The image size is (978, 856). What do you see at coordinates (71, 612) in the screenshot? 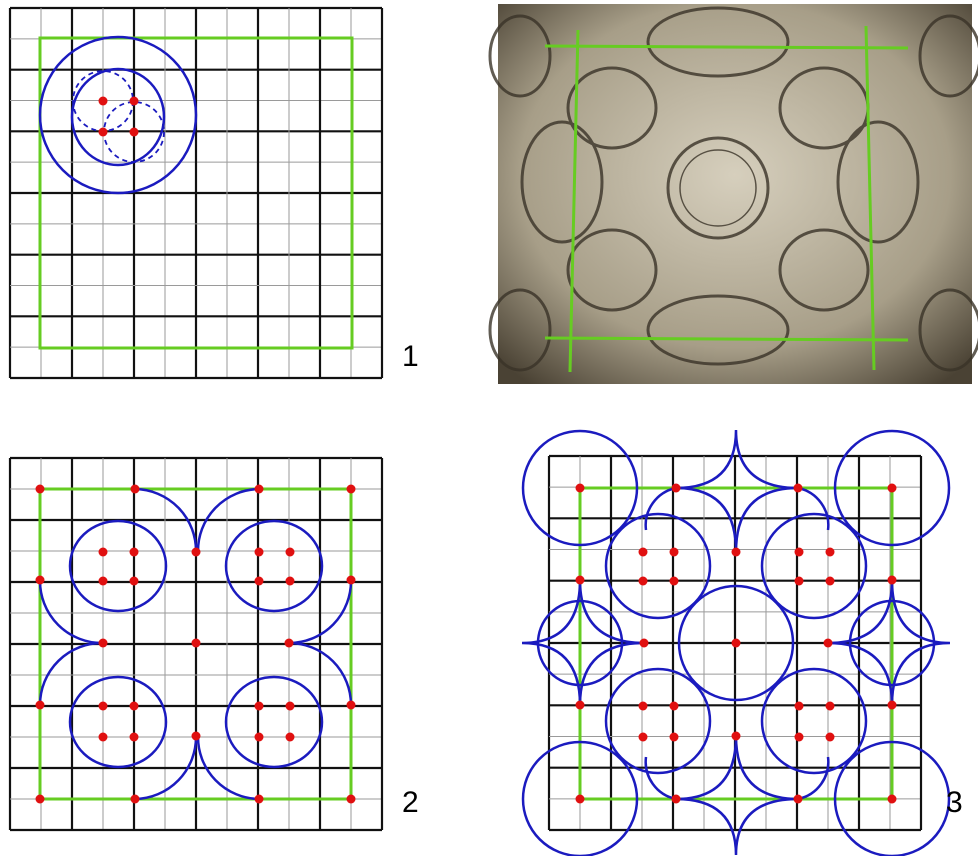
I see `arc-left-top` at bounding box center [71, 612].